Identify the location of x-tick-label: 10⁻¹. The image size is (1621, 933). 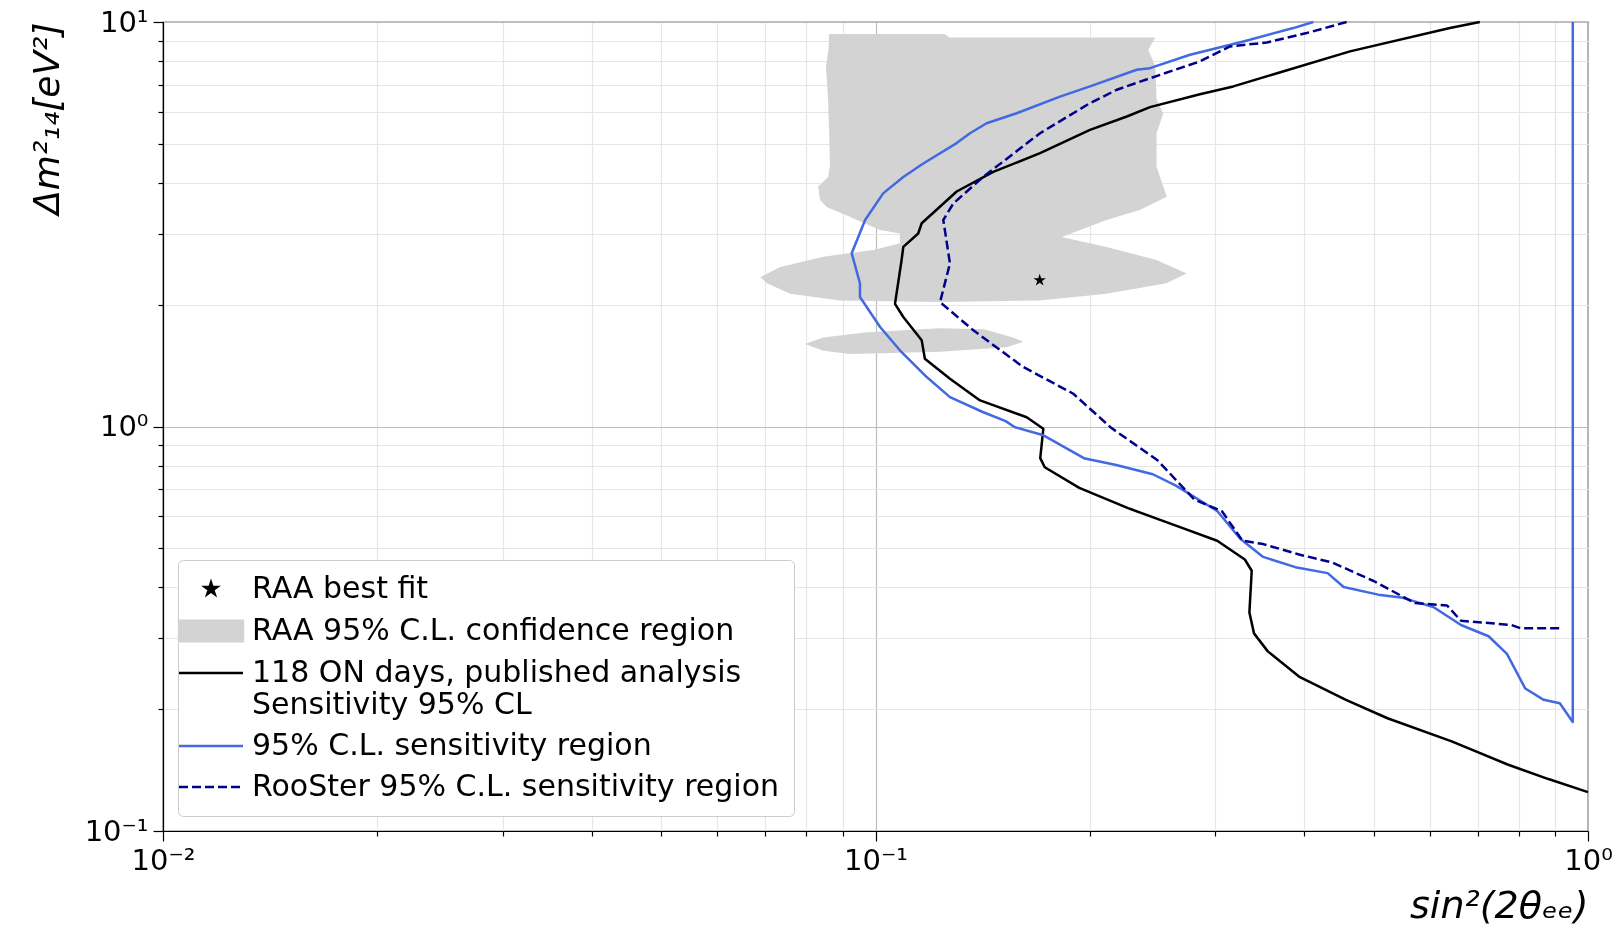
(876, 859).